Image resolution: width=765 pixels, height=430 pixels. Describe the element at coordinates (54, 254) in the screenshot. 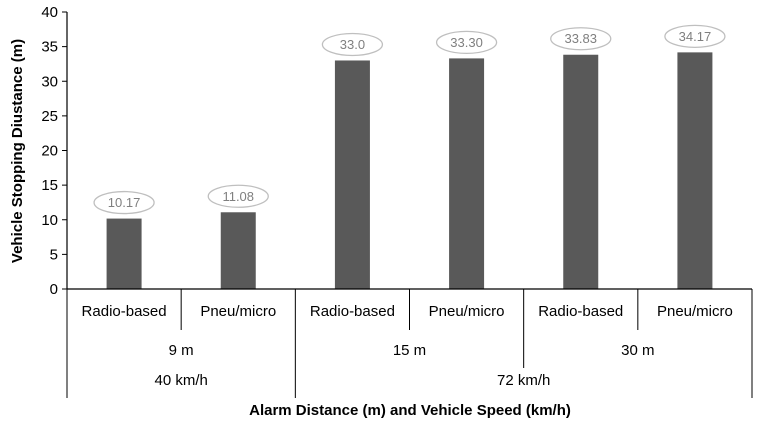

I see `y-tick-label: 5` at that location.